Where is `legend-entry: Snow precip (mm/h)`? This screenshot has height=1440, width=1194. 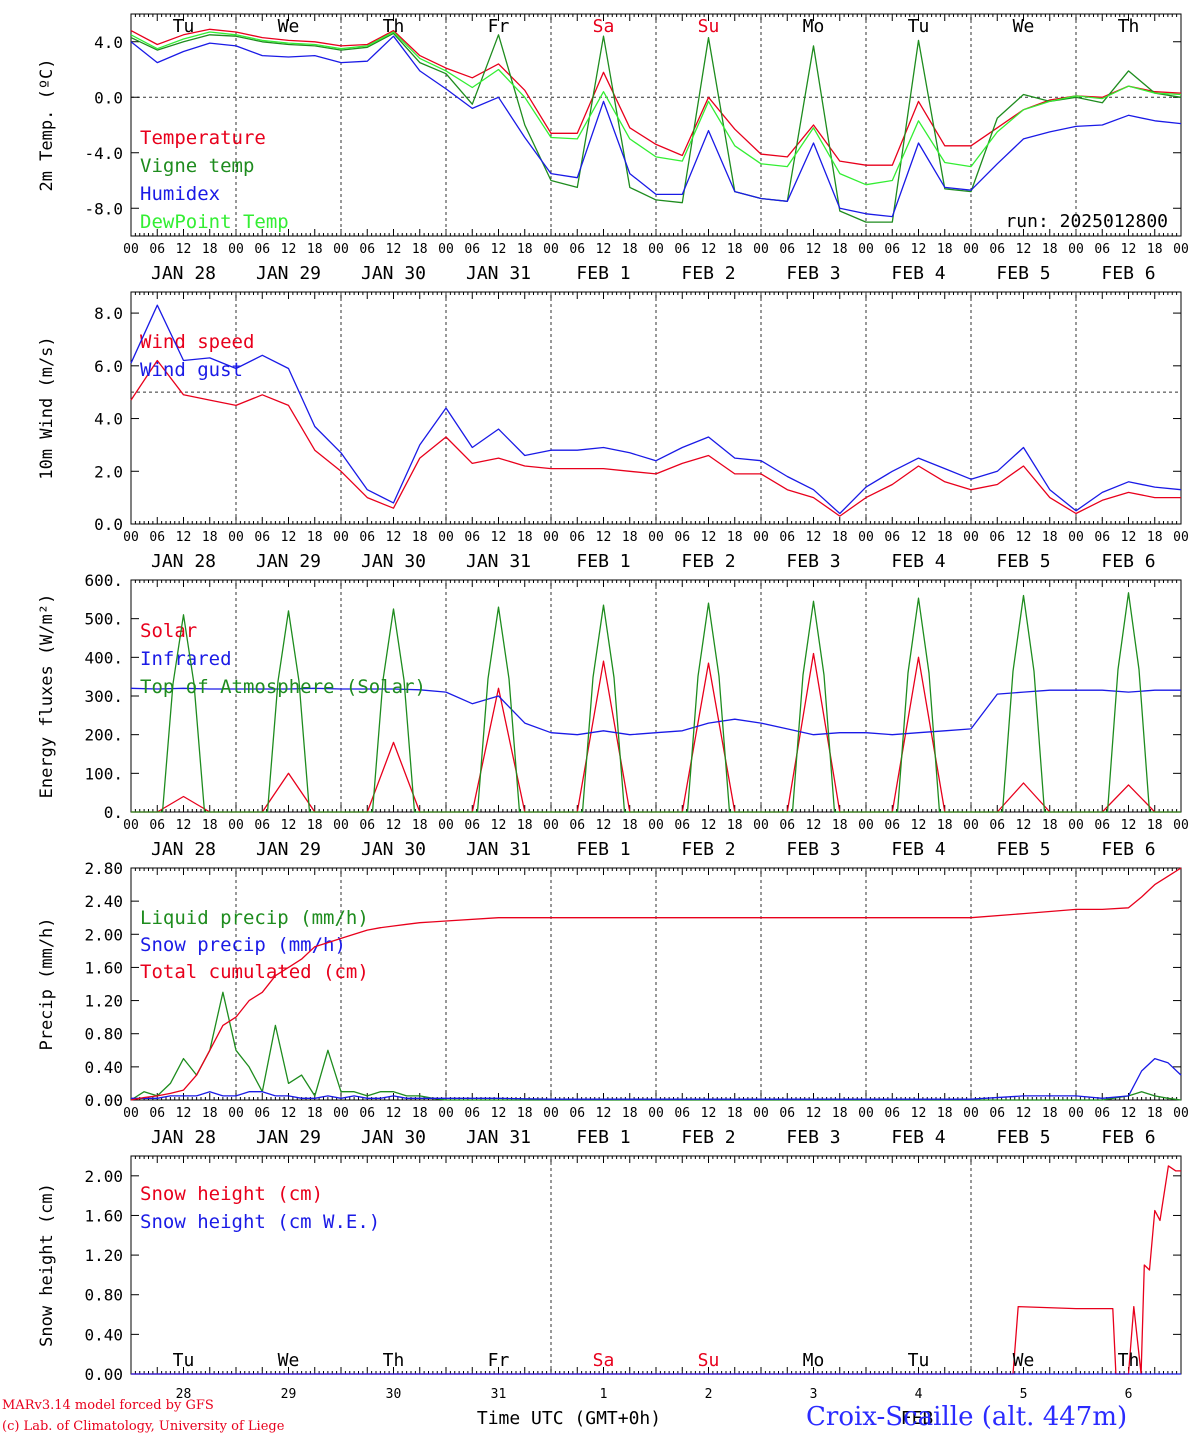
legend-entry: Snow precip (mm/h) is located at coordinates (243, 945).